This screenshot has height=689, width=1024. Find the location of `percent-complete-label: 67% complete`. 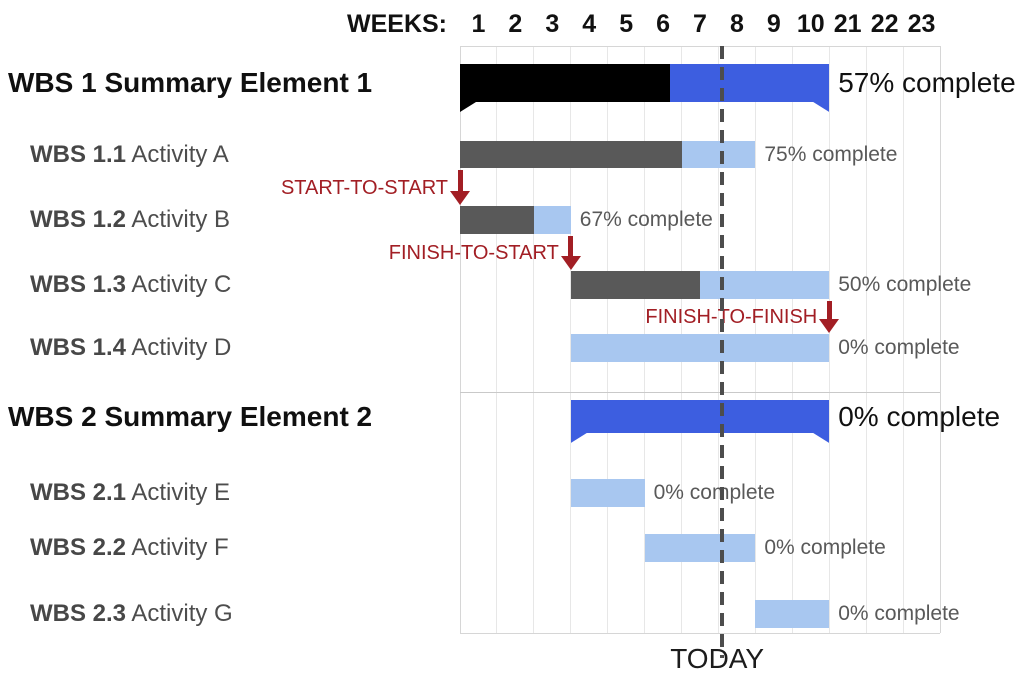

percent-complete-label: 67% complete is located at coordinates (646, 219).